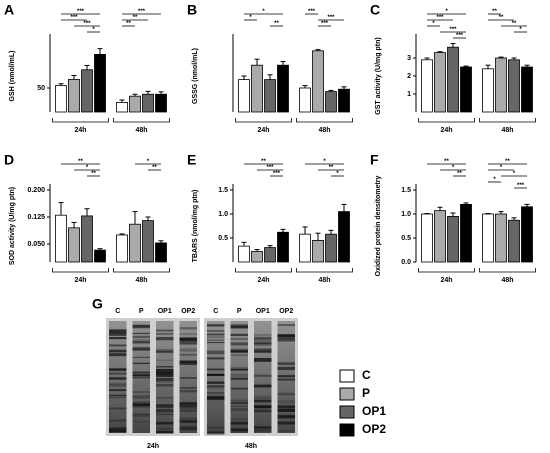 The height and width of the screenshot is (453, 550). What do you see at coordinates (195, 76) in the screenshot?
I see `y-axis-label: GSSG (nmol/mL)` at bounding box center [195, 76].